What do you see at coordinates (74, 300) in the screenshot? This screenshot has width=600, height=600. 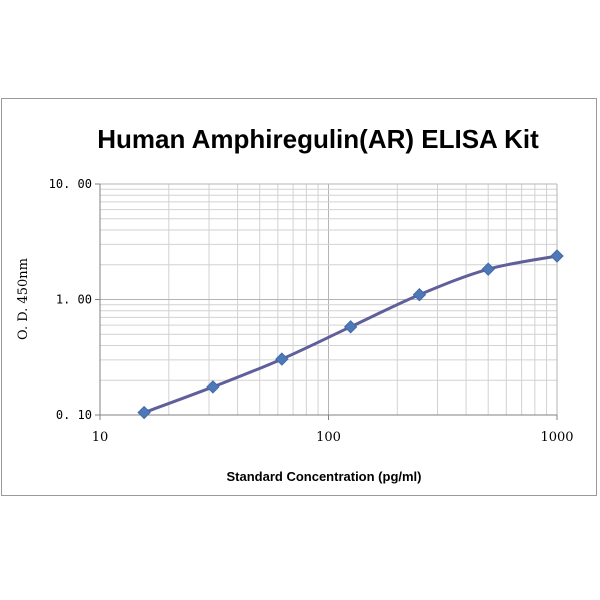 I see `y-tick-label: 1. 00` at bounding box center [74, 300].